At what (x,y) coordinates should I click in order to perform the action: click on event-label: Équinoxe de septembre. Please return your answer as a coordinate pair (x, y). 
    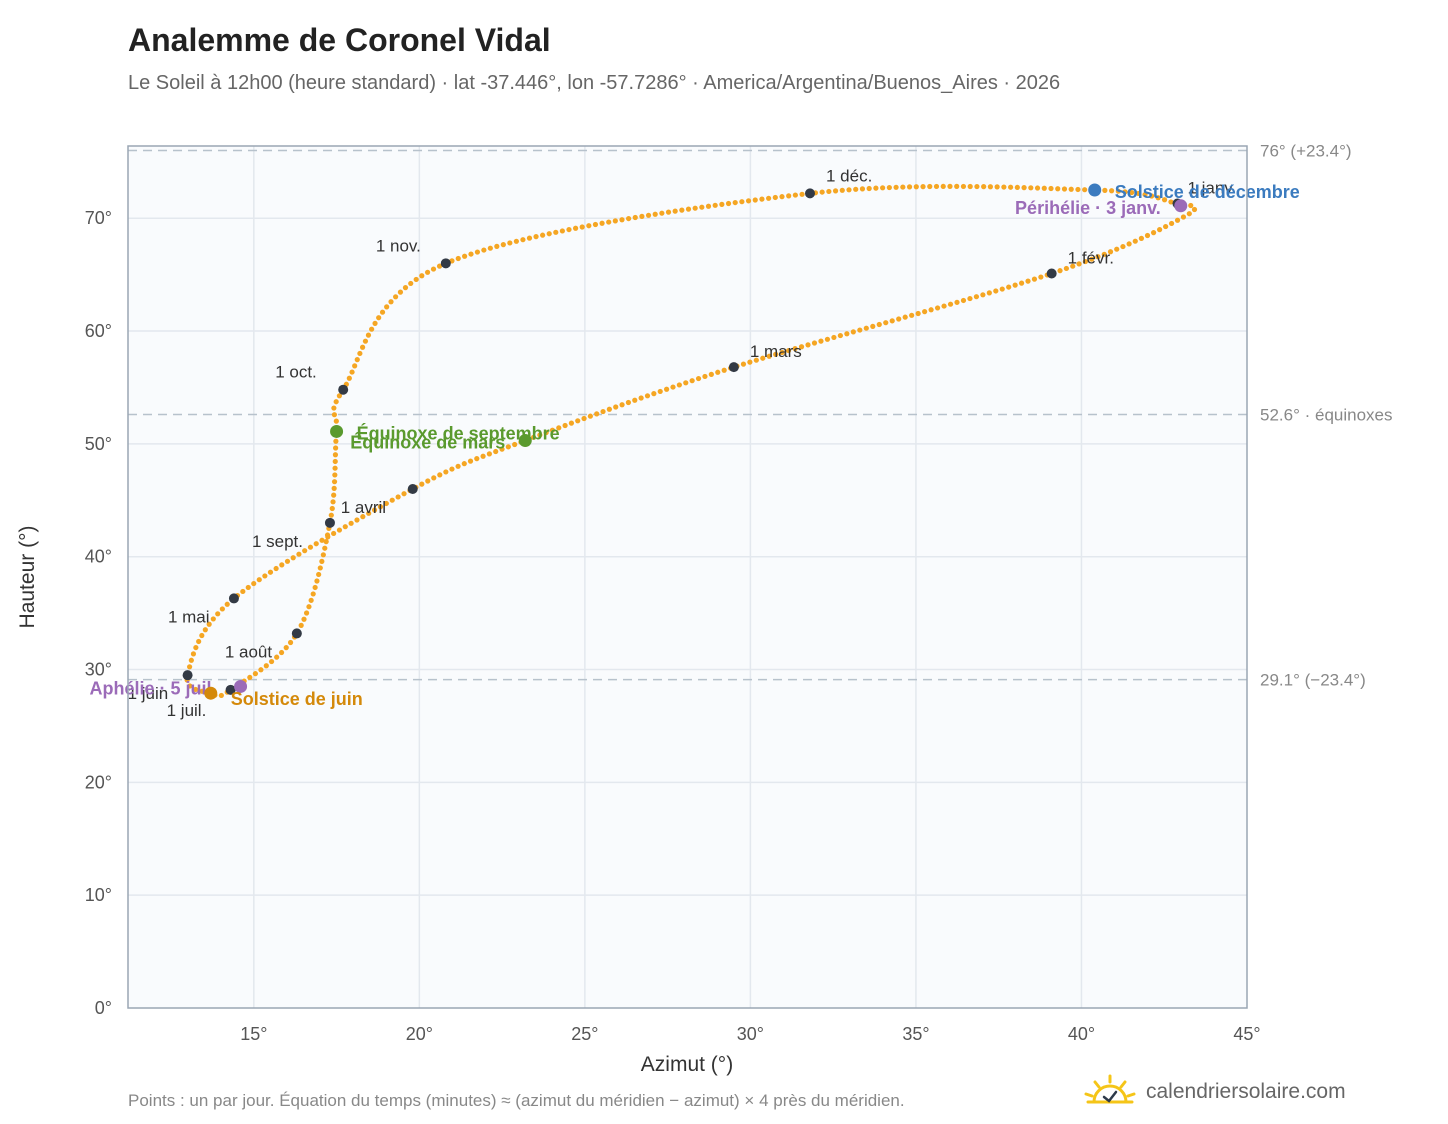
    Looking at the image, I should click on (458, 432).